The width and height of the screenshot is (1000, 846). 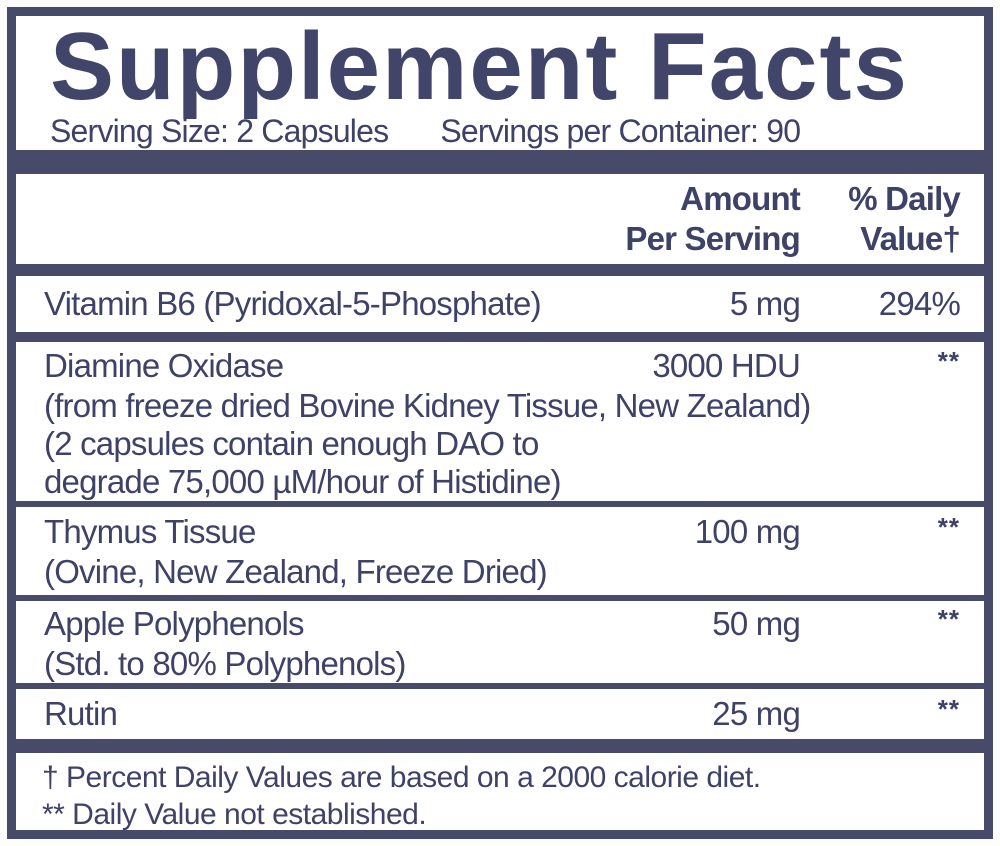 What do you see at coordinates (303, 481) in the screenshot?
I see `ingredient-detail: degrade 75,000 µM/hour of Histidine)` at bounding box center [303, 481].